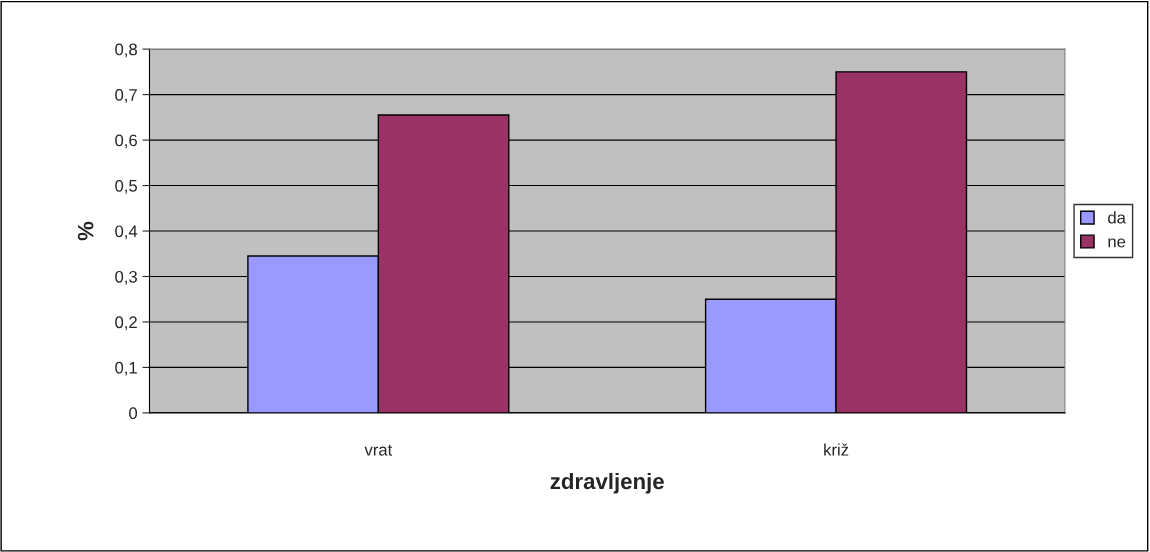 This screenshot has height=552, width=1150. I want to click on legend-label: da, so click(1117, 217).